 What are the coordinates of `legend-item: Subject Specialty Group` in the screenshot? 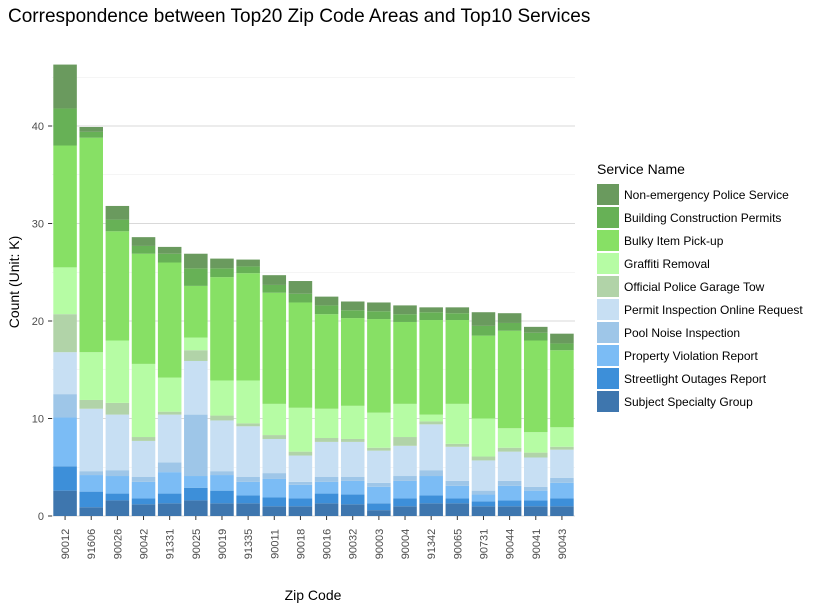 It's located at (700, 401).